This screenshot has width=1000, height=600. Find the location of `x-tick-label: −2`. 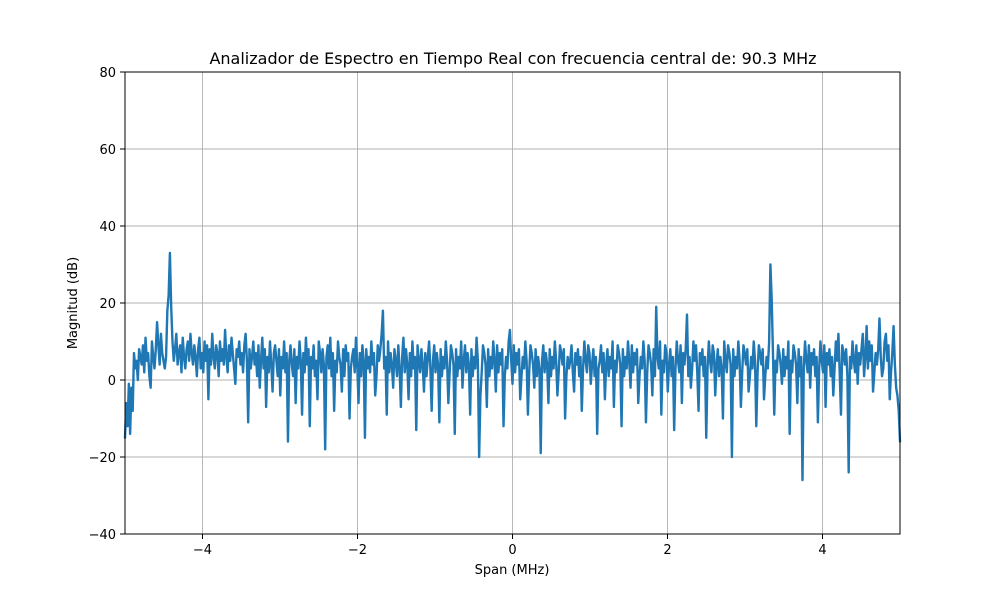

x-tick-label: −2 is located at coordinates (357, 550).